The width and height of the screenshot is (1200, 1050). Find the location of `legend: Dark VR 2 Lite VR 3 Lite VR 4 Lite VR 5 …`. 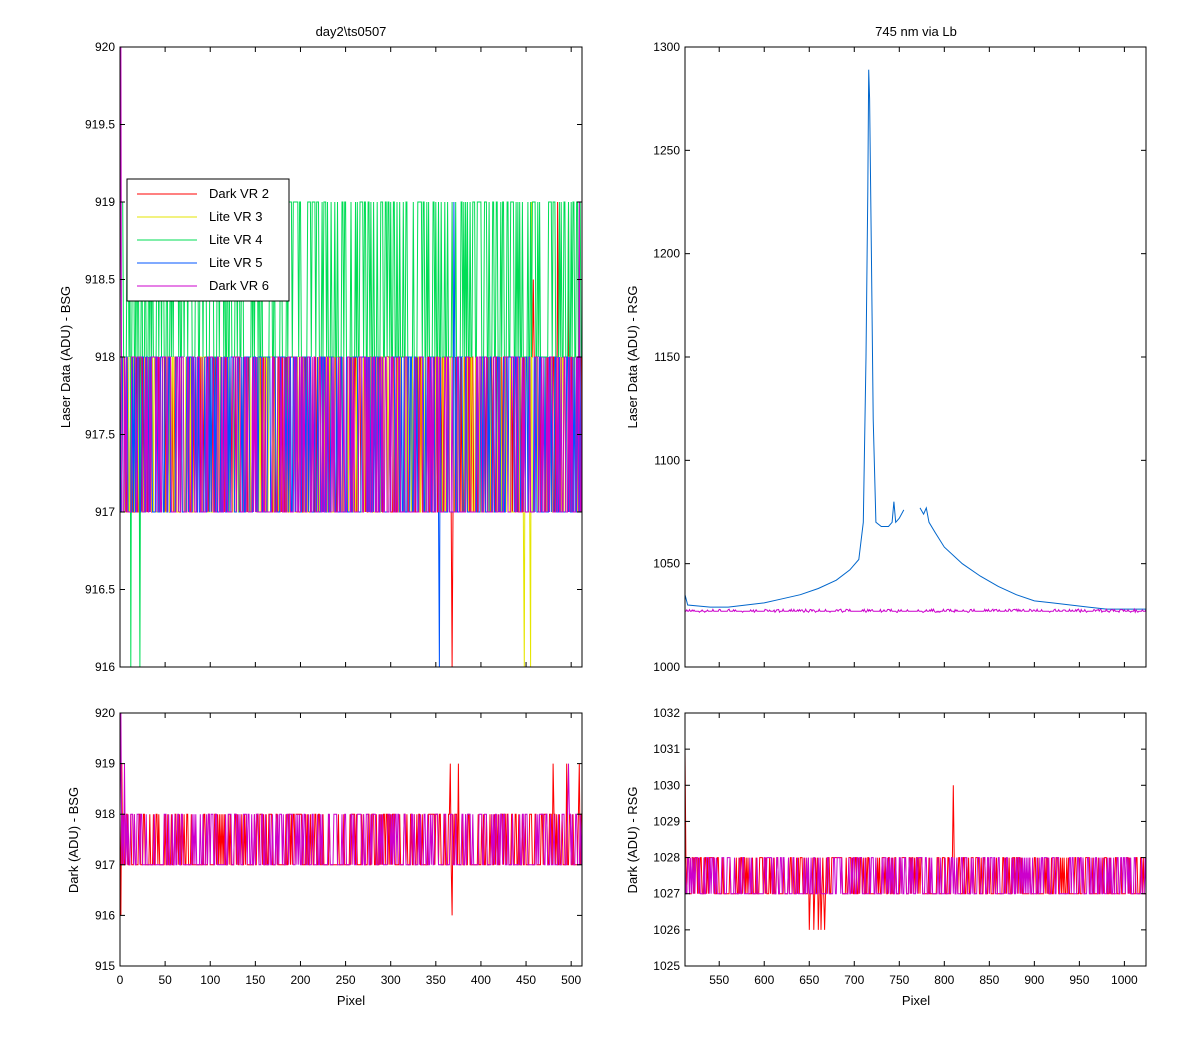

legend: Dark VR 2 Lite VR 3 Lite VR 4 Lite VR 5 … is located at coordinates (208, 240).